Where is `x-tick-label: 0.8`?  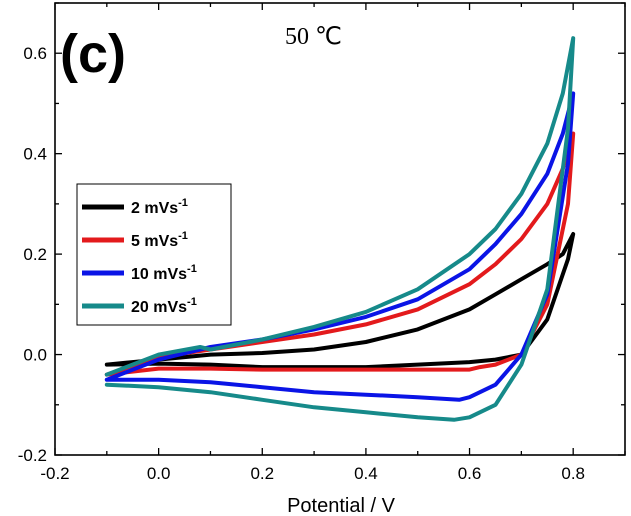 x-tick-label: 0.8 is located at coordinates (573, 473).